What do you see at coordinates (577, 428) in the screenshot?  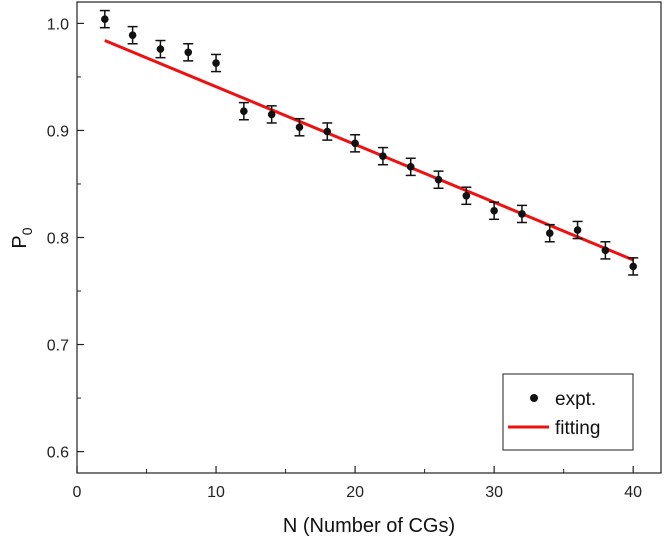 I see `legend-label-fitting: fitting` at bounding box center [577, 428].